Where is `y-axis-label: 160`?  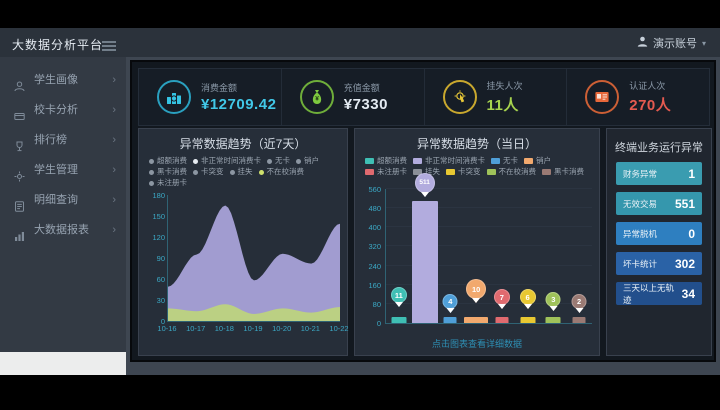
y-axis-label: 160 is located at coordinates (374, 285).